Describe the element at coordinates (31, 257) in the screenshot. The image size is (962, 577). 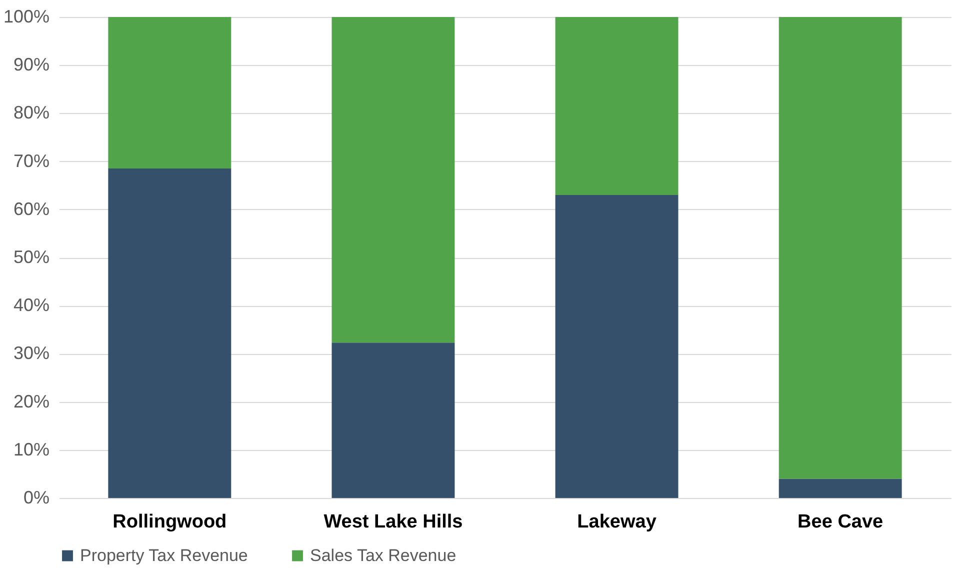
I see `y-tick-label: 50%` at that location.